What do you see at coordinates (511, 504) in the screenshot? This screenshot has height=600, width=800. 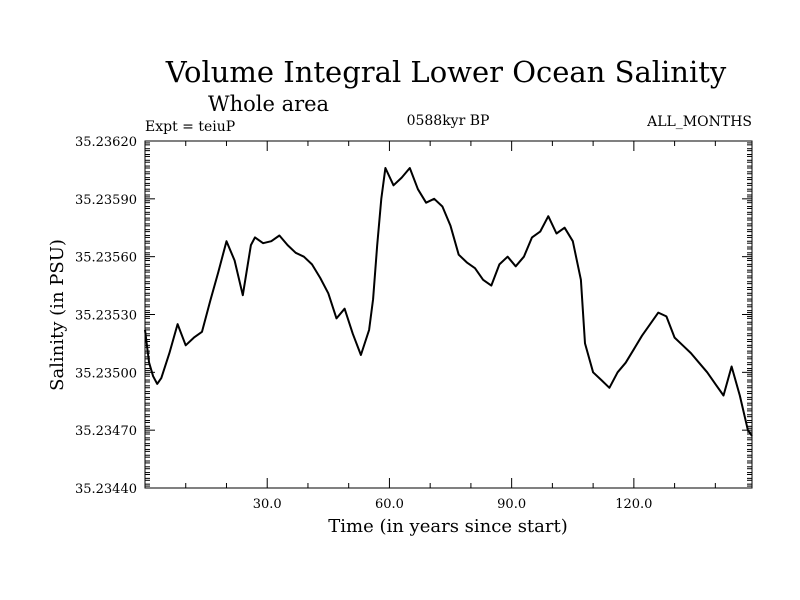 I see `x-tick-label: 90.0` at bounding box center [511, 504].